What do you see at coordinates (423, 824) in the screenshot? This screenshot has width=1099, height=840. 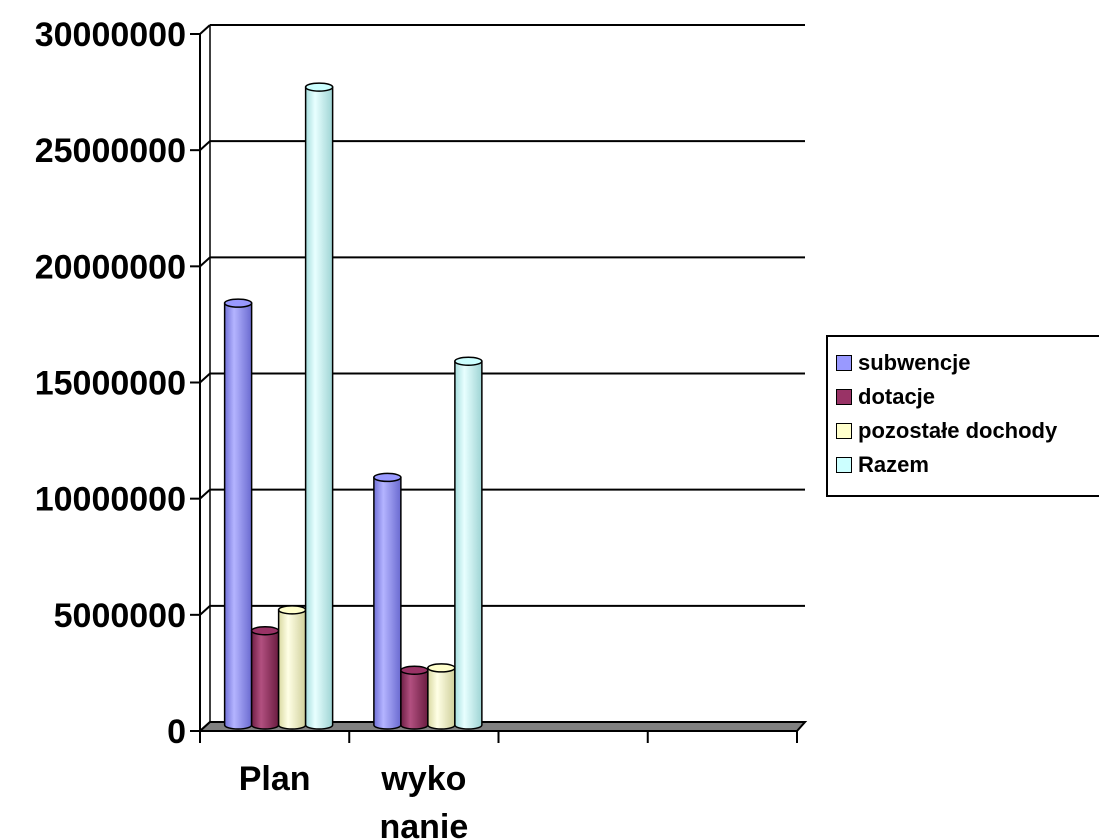 I see `x-tick-label: nanie` at bounding box center [423, 824].